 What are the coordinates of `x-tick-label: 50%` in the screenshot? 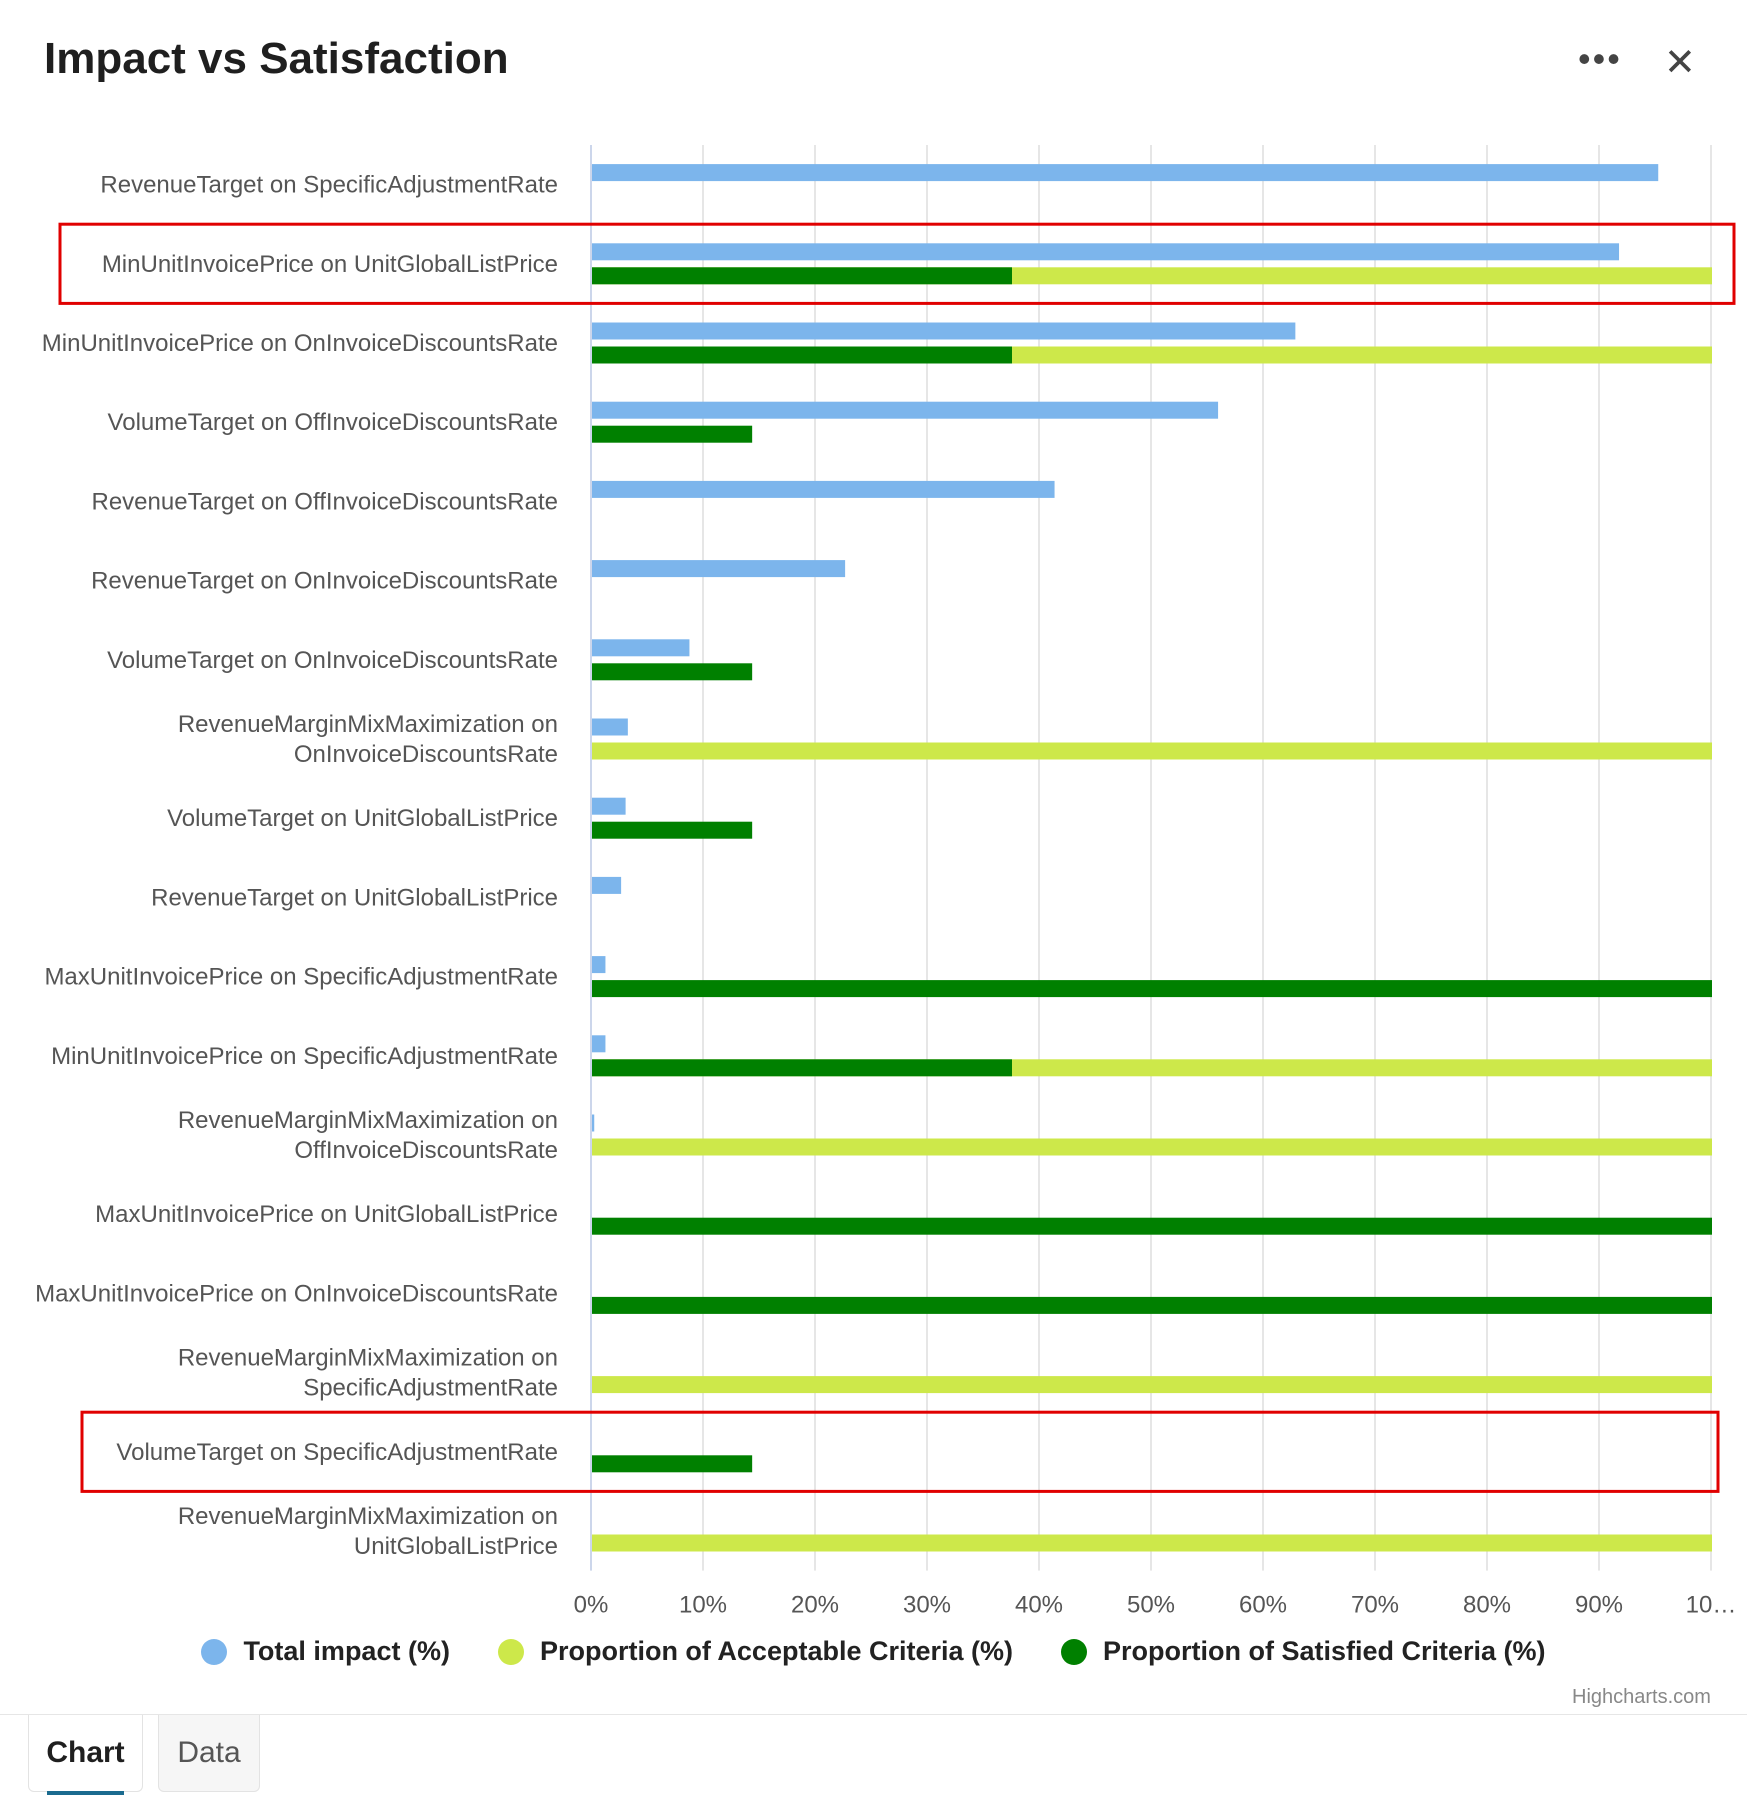 It's located at (1151, 1605).